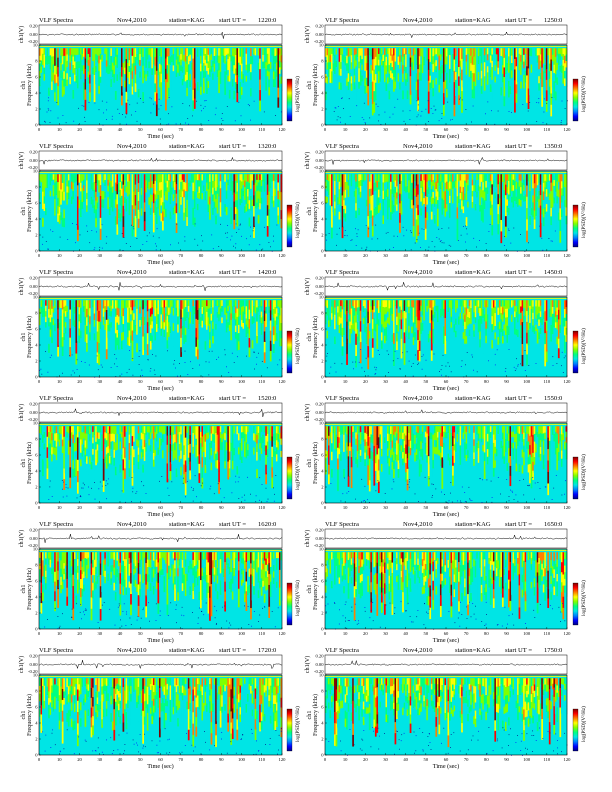 This screenshot has height=792, width=612. Describe the element at coordinates (59, 255) in the screenshot. I see `x-tick-label: 10` at that location.